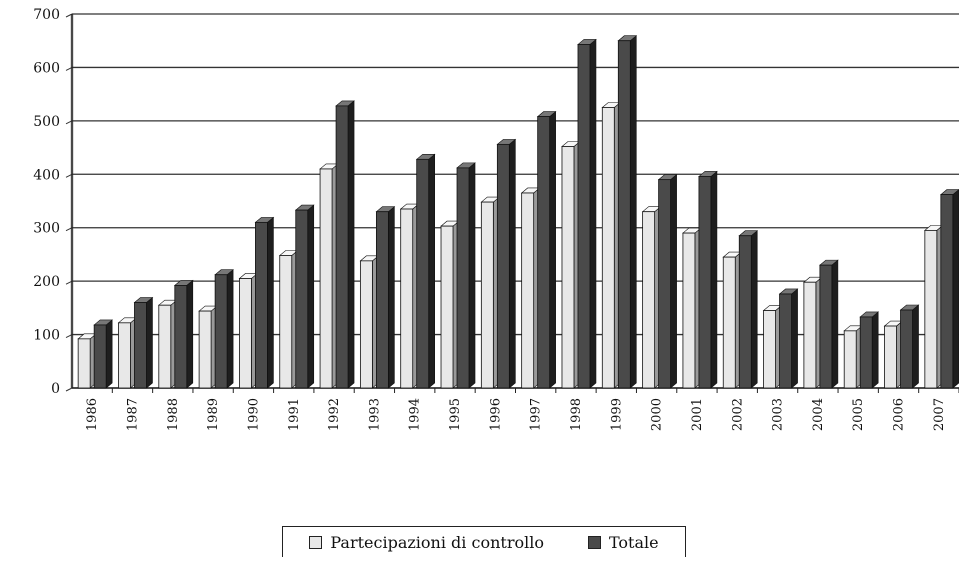  I want to click on x-tick-label: 1994, so click(415, 414).